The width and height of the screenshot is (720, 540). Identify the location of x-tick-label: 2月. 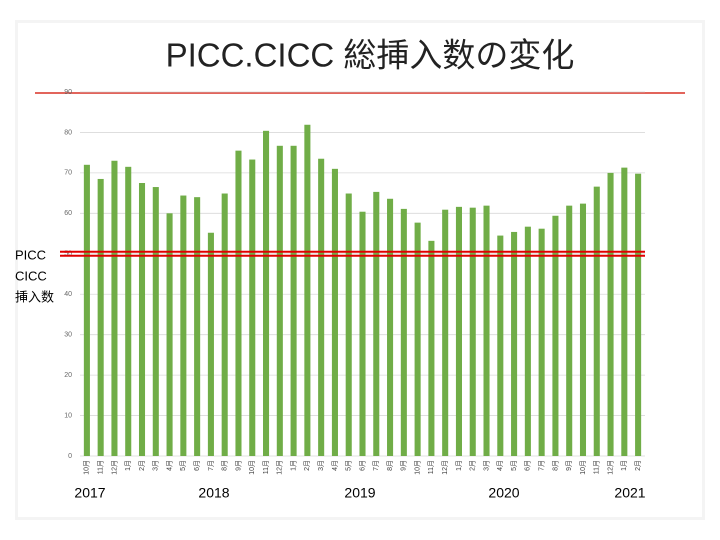
(638, 465).